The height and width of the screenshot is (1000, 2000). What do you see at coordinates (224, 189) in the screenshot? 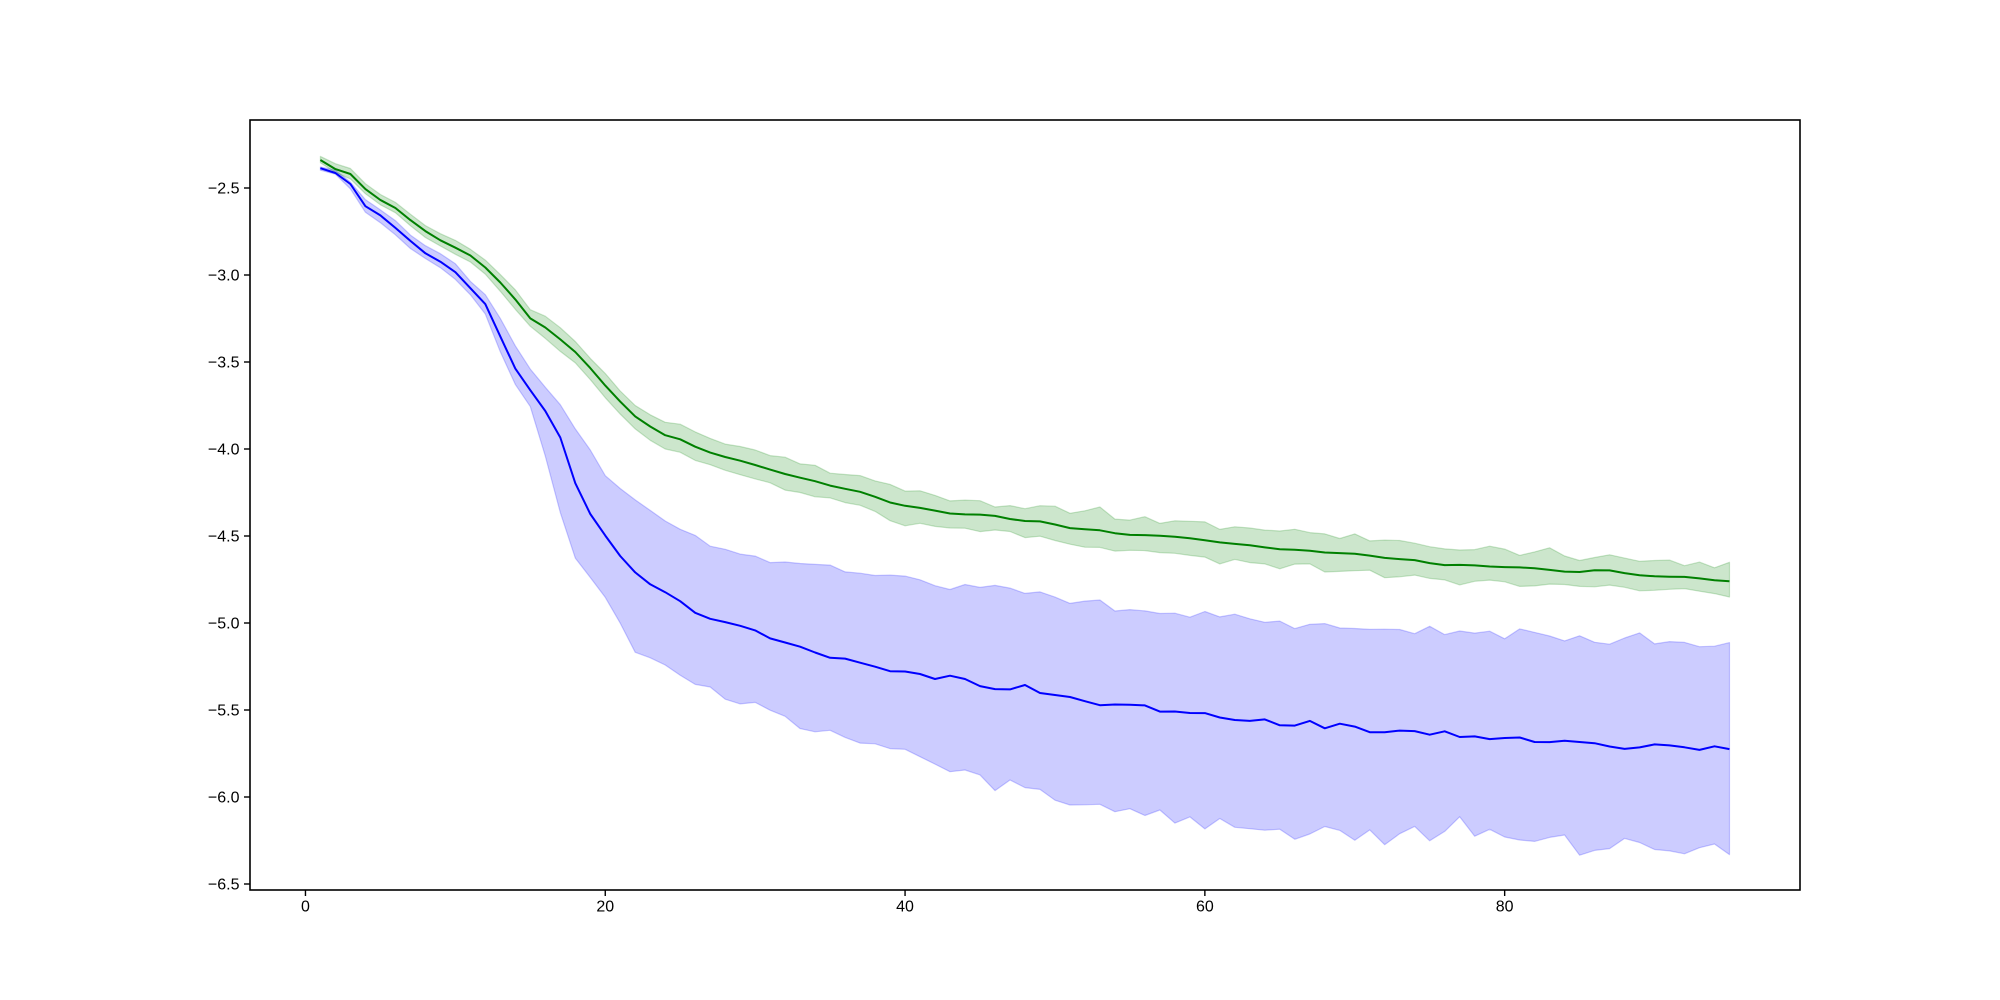
I see `svg-text: −2.5` at bounding box center [224, 189].